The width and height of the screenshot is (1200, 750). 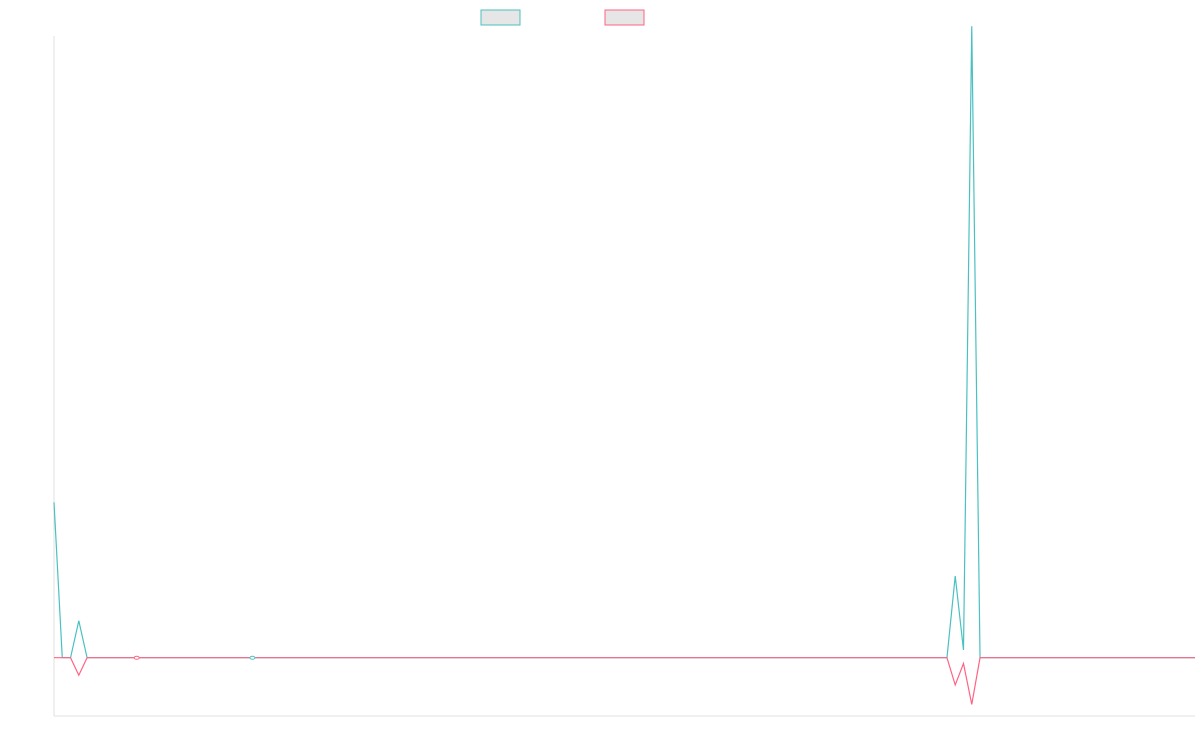 I want to click on legend, so click(x=562, y=17).